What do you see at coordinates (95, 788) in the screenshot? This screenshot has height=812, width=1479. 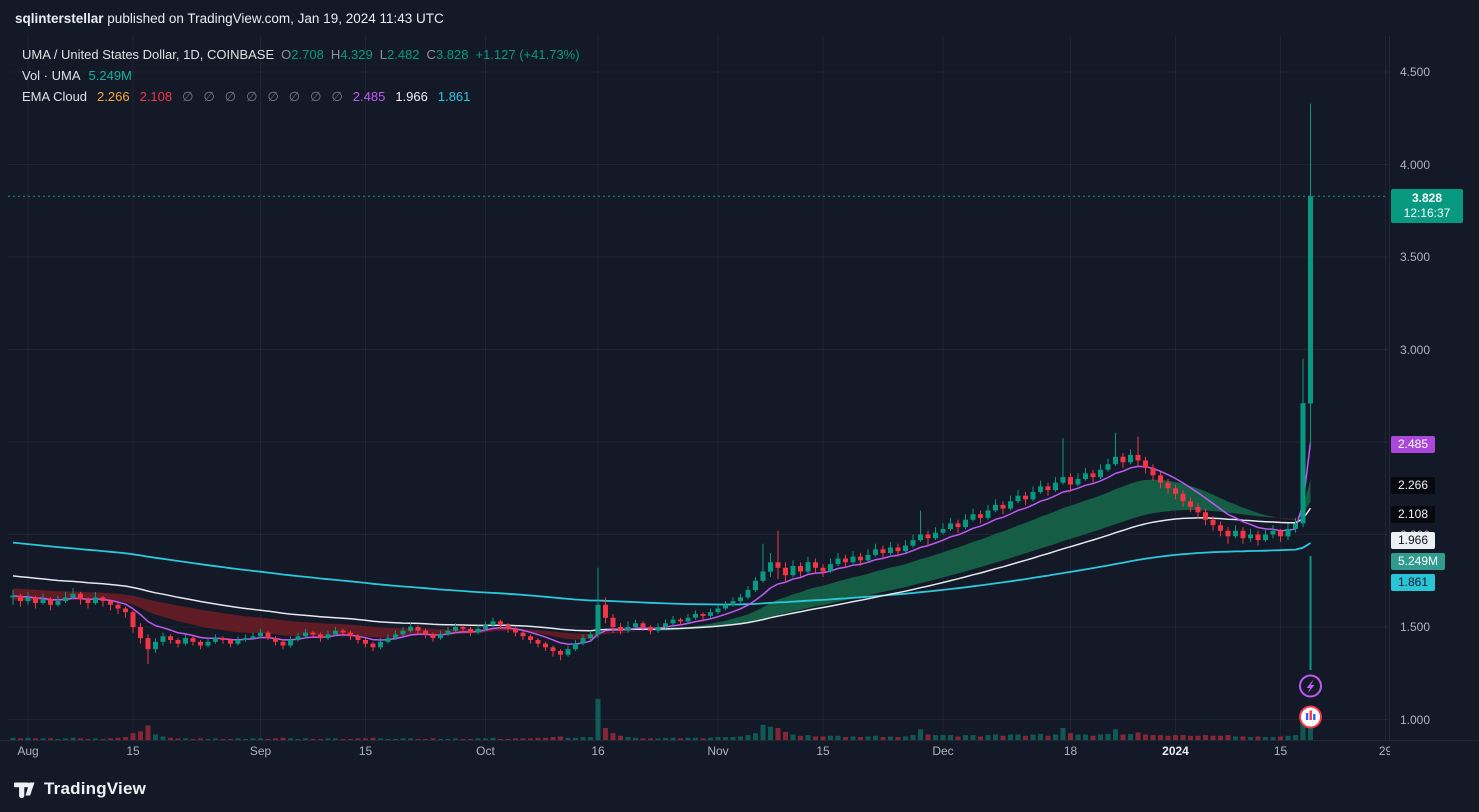 I see `tradingview-brand: TradingView` at bounding box center [95, 788].